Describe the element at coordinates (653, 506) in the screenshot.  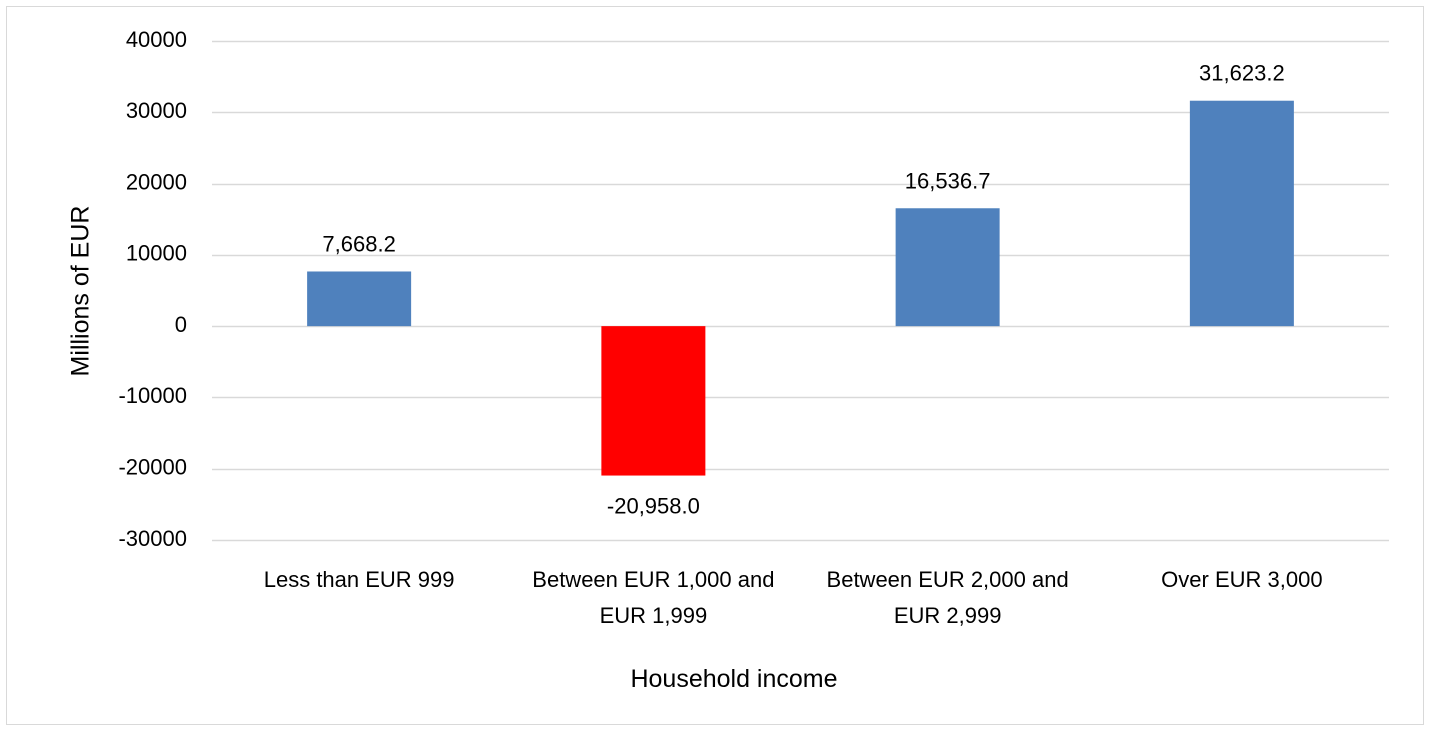
I see `data-label: -20,958.0` at that location.